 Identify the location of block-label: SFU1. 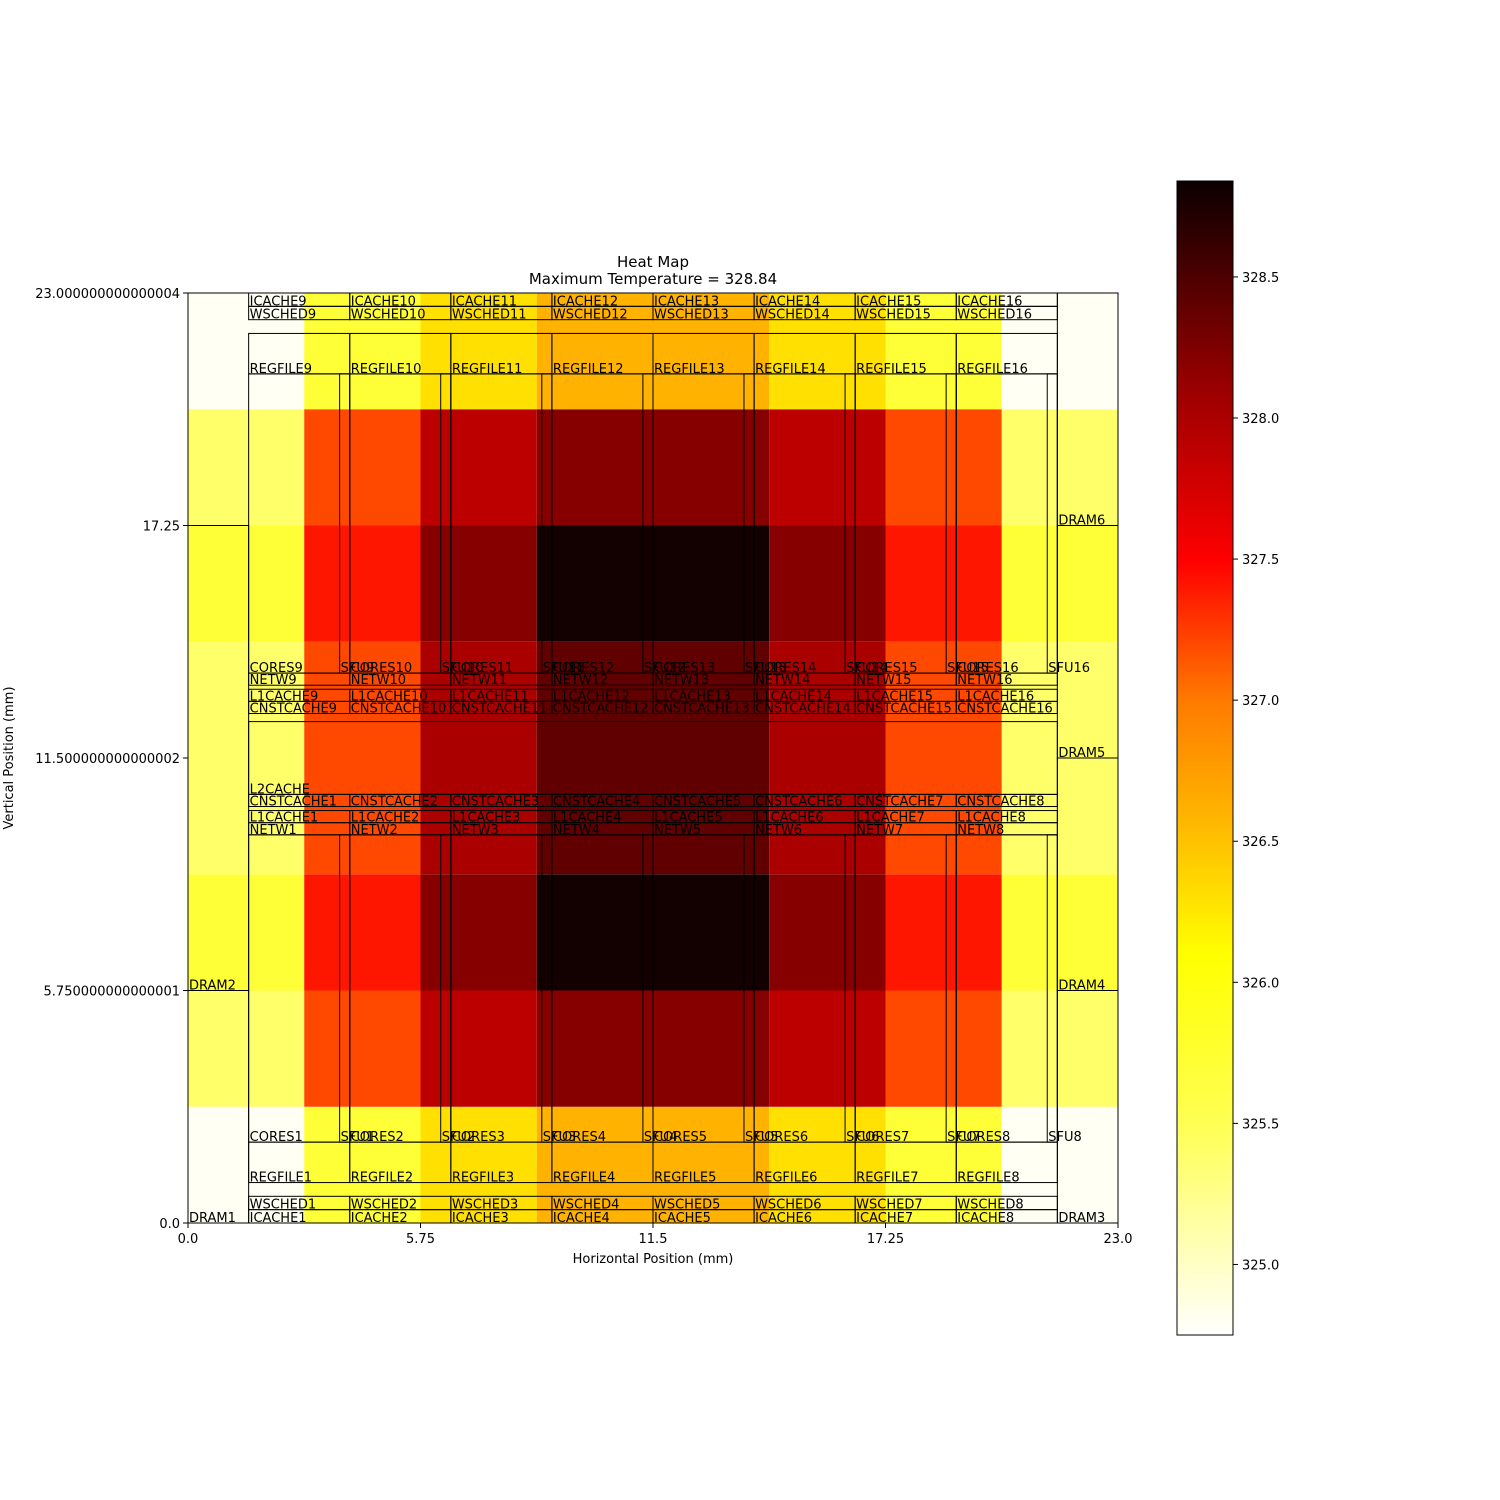
(358, 1137).